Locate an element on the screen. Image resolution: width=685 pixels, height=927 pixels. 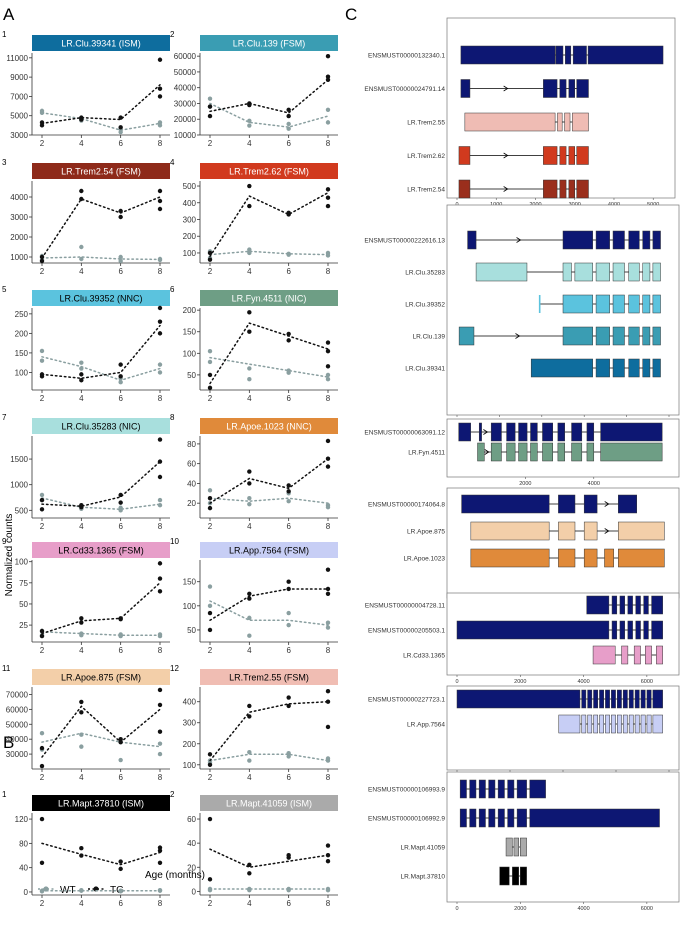
y-tick-label: 80 is located at coordinates (191, 444).